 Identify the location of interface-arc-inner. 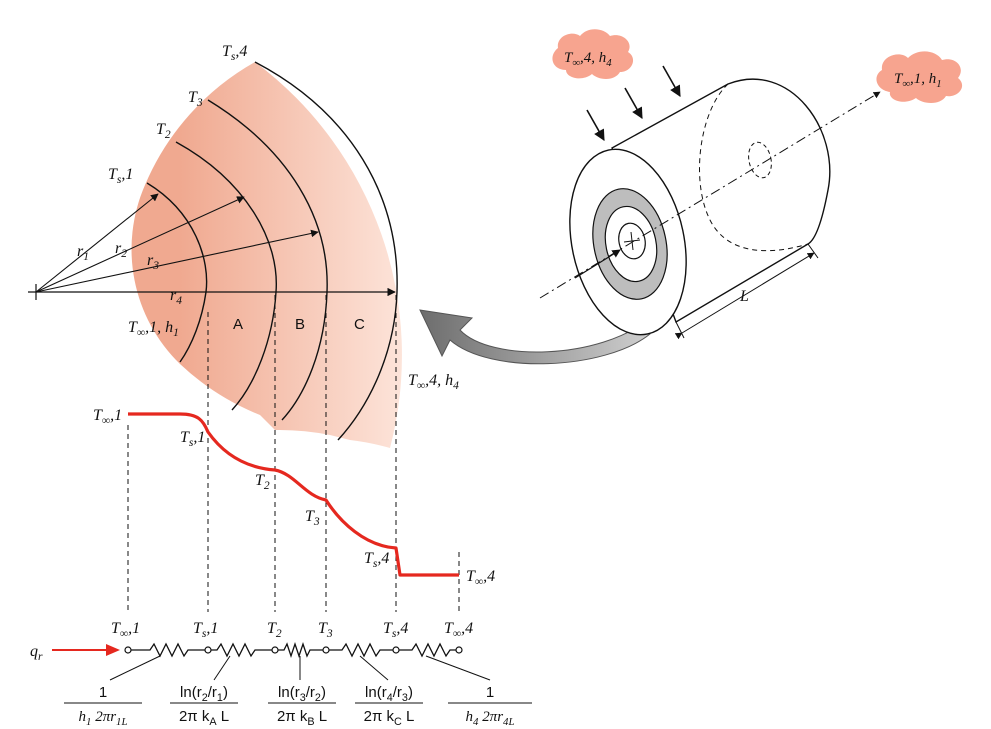
(177, 272).